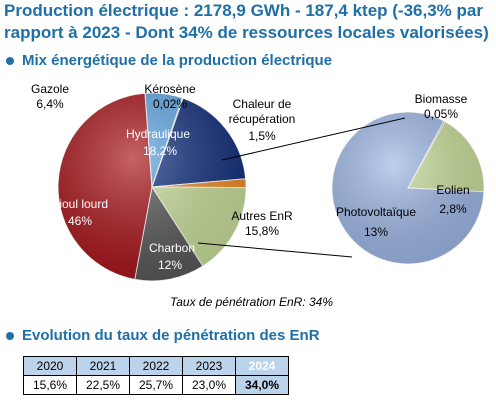  I want to click on year-cell: 2021, so click(103, 366).